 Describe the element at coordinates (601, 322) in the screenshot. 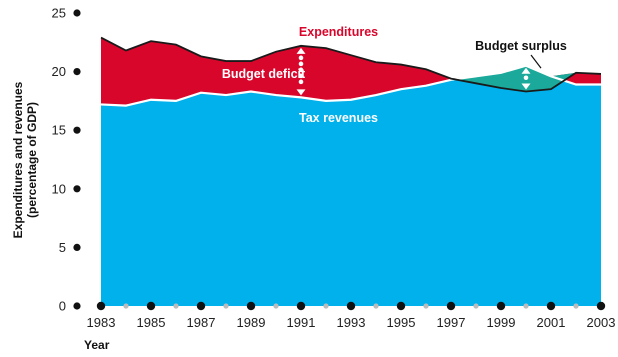

I see `x-tick-label: 2003` at that location.